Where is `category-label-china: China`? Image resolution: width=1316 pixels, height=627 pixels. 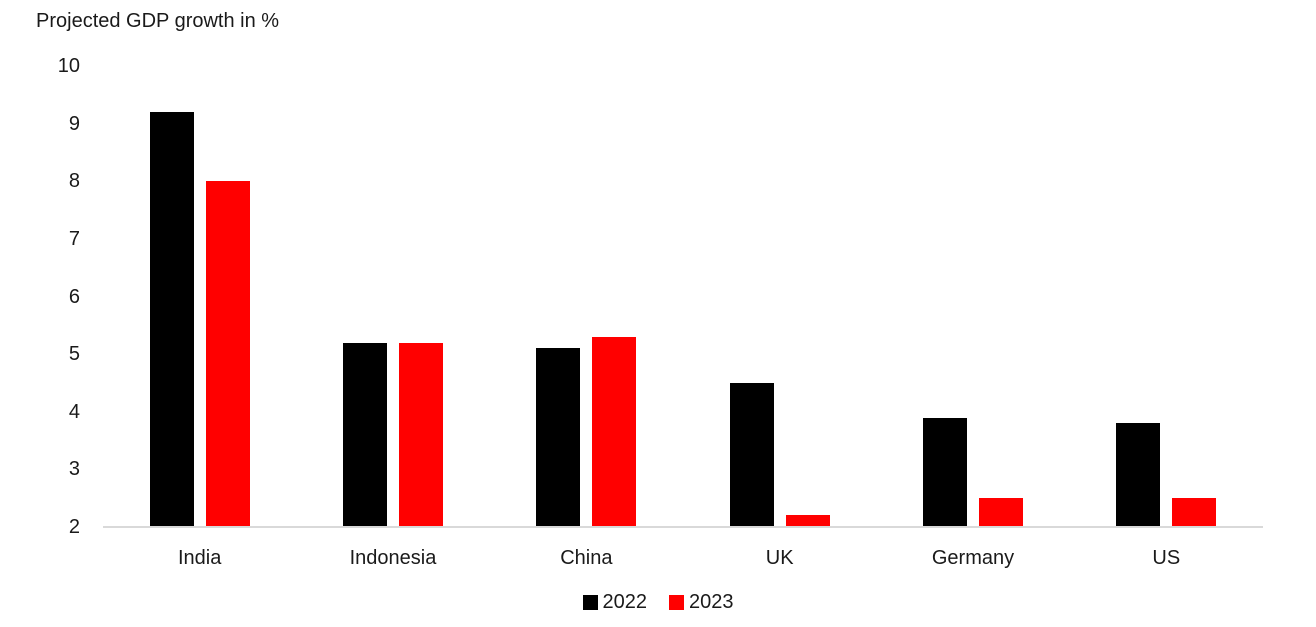 category-label-china: China is located at coordinates (586, 558).